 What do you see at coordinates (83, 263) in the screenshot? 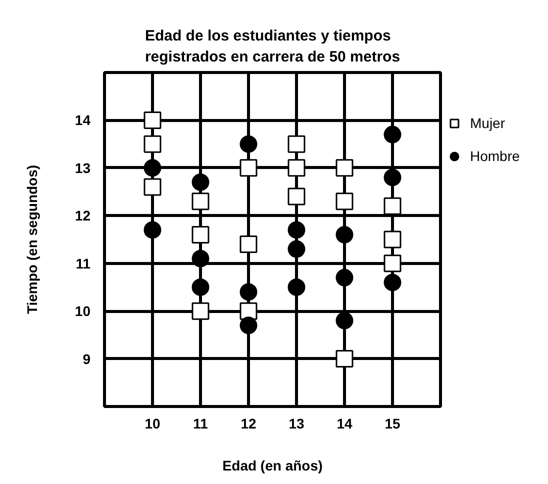
I see `y-tick-label: 11` at bounding box center [83, 263].